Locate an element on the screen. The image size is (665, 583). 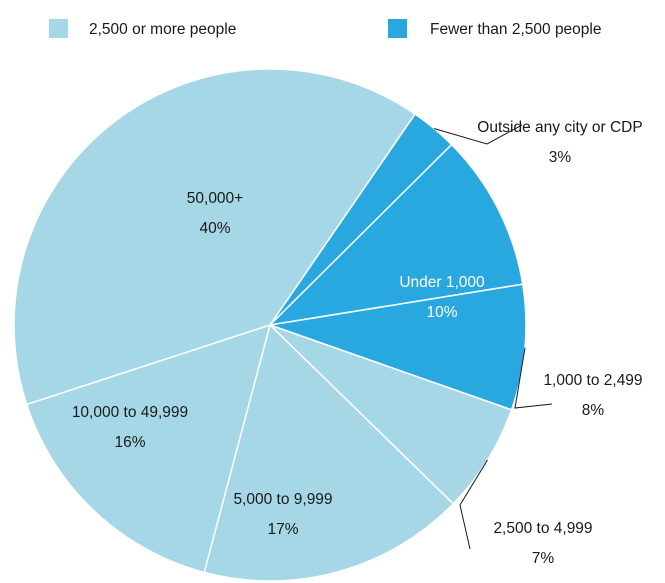
slice-label-5-000-to-9-999: 5,000 to 9,999 is located at coordinates (282, 499).